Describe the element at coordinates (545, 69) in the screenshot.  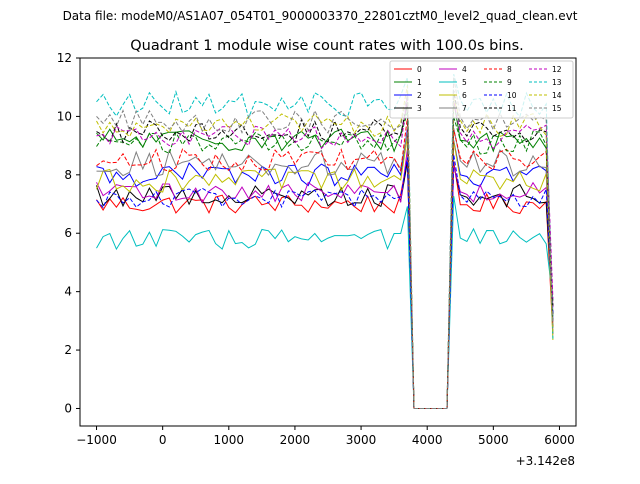
I see `legend-entry: 12` at that location.